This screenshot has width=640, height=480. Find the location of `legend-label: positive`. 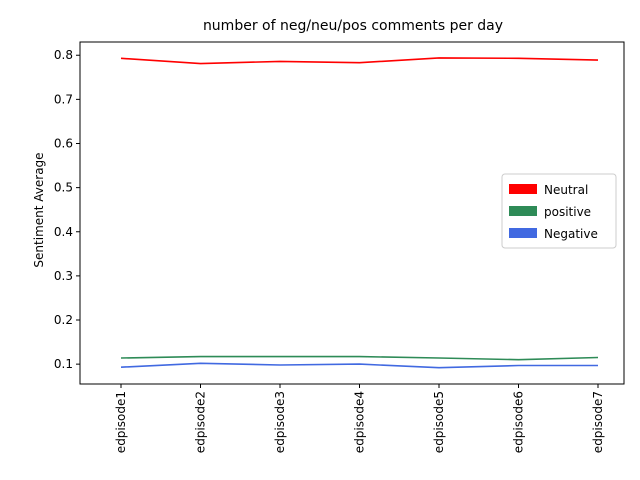

legend-label: positive is located at coordinates (567, 212).